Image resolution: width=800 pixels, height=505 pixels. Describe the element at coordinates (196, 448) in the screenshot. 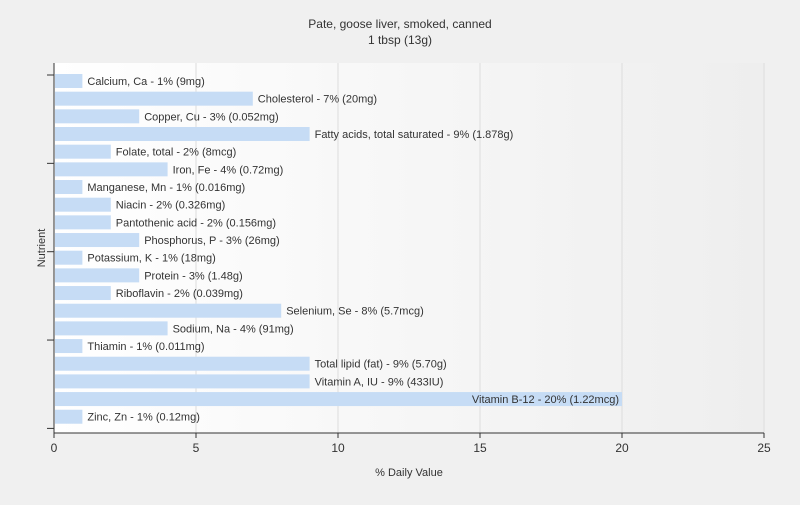

I see `x-tick-label: 5` at that location.